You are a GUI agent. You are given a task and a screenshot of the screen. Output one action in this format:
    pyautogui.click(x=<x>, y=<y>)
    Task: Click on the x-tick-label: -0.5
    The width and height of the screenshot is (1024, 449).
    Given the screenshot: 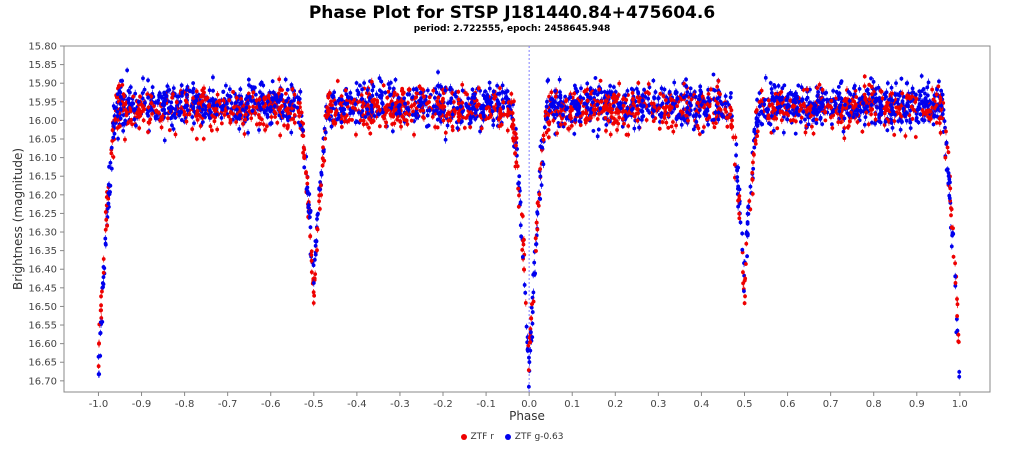 What is the action you would take?
    pyautogui.click(x=314, y=404)
    